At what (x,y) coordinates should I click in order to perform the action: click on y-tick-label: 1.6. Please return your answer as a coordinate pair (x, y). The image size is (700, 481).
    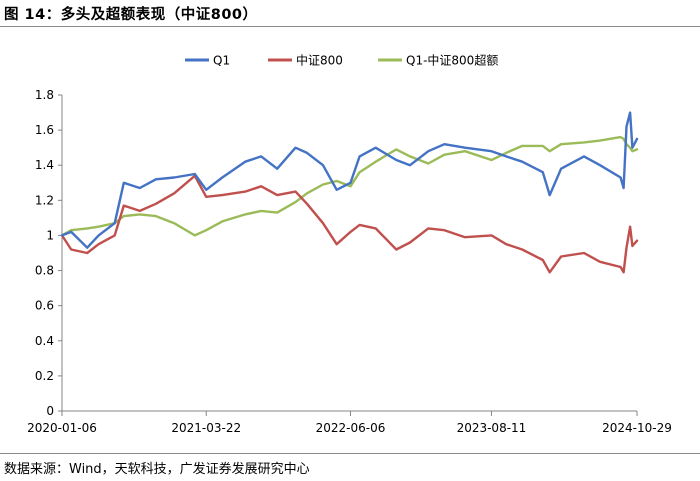
    Looking at the image, I should click on (44, 130).